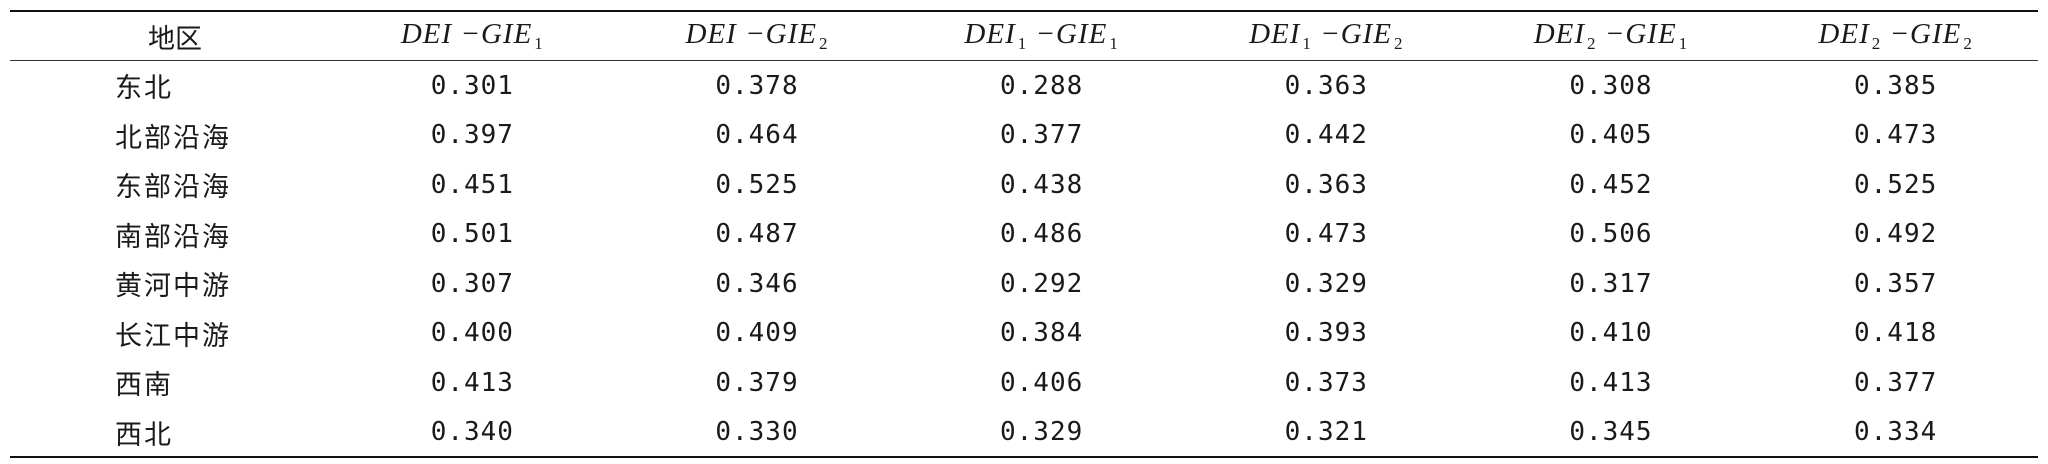 This screenshot has width=2048, height=464. I want to click on value-cell: 0.397, so click(472, 135).